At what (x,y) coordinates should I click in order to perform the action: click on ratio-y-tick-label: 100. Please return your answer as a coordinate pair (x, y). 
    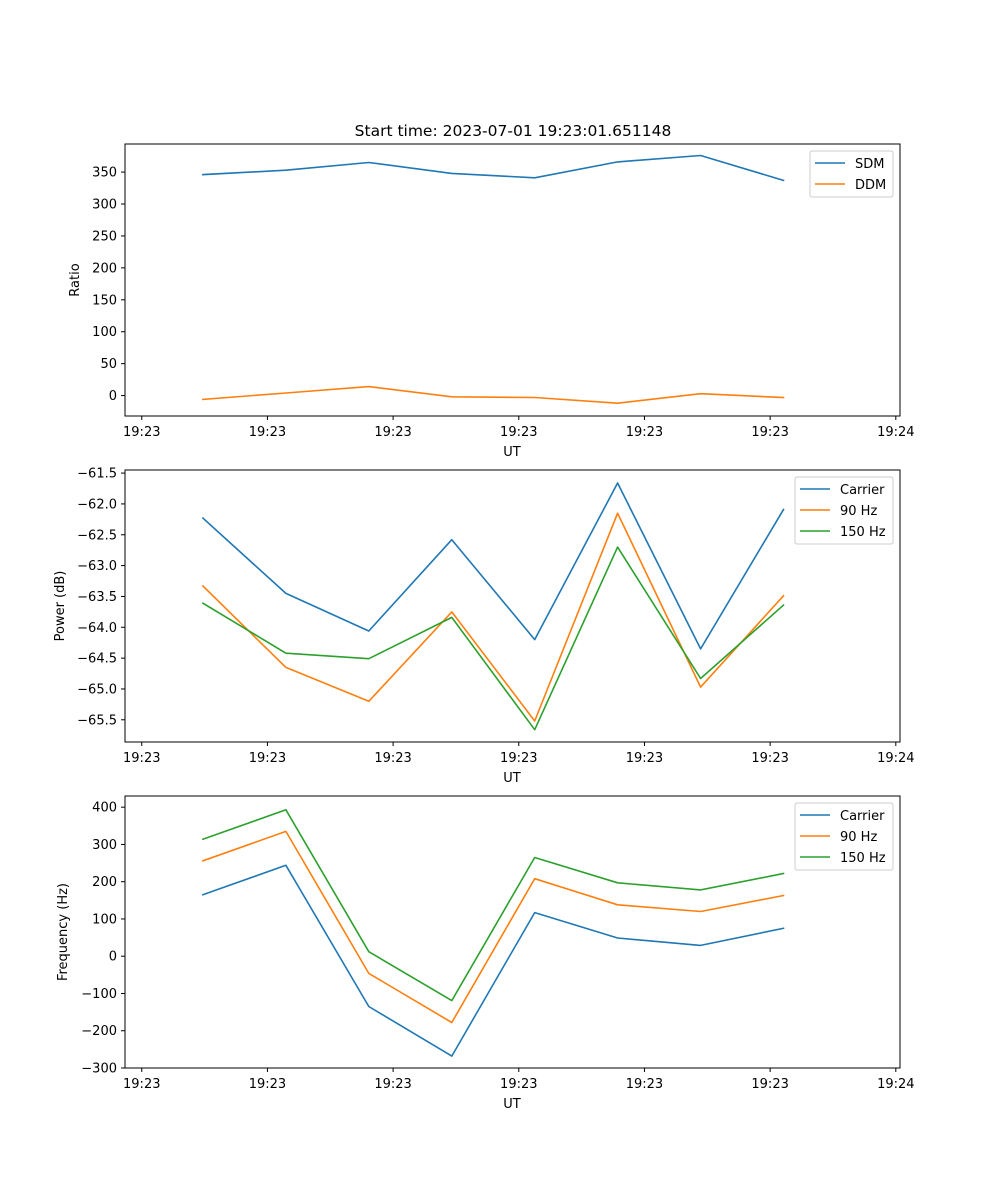
    Looking at the image, I should click on (104, 332).